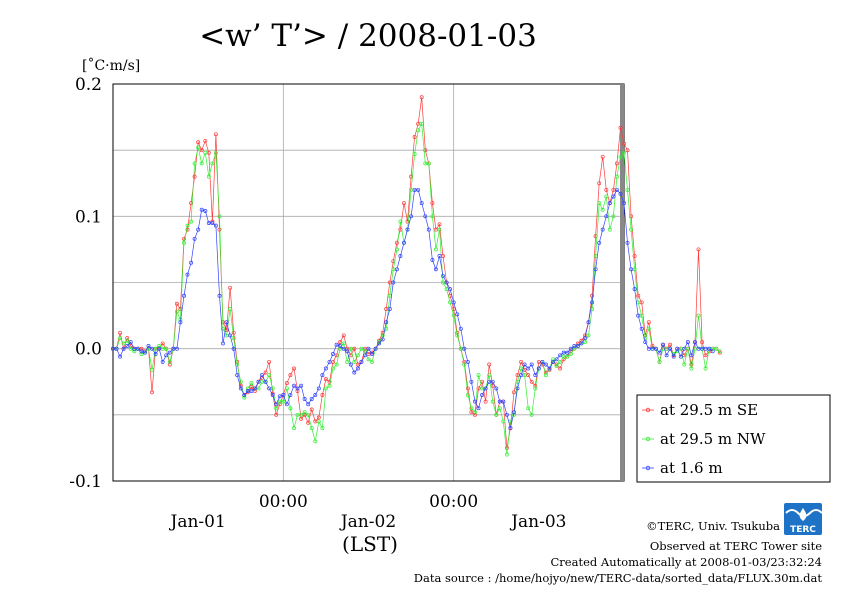  What do you see at coordinates (368, 512) in the screenshot?
I see `x-ticks: 00:00 00:00 Jan-01 Jan-02 Jan-03` at bounding box center [368, 512].